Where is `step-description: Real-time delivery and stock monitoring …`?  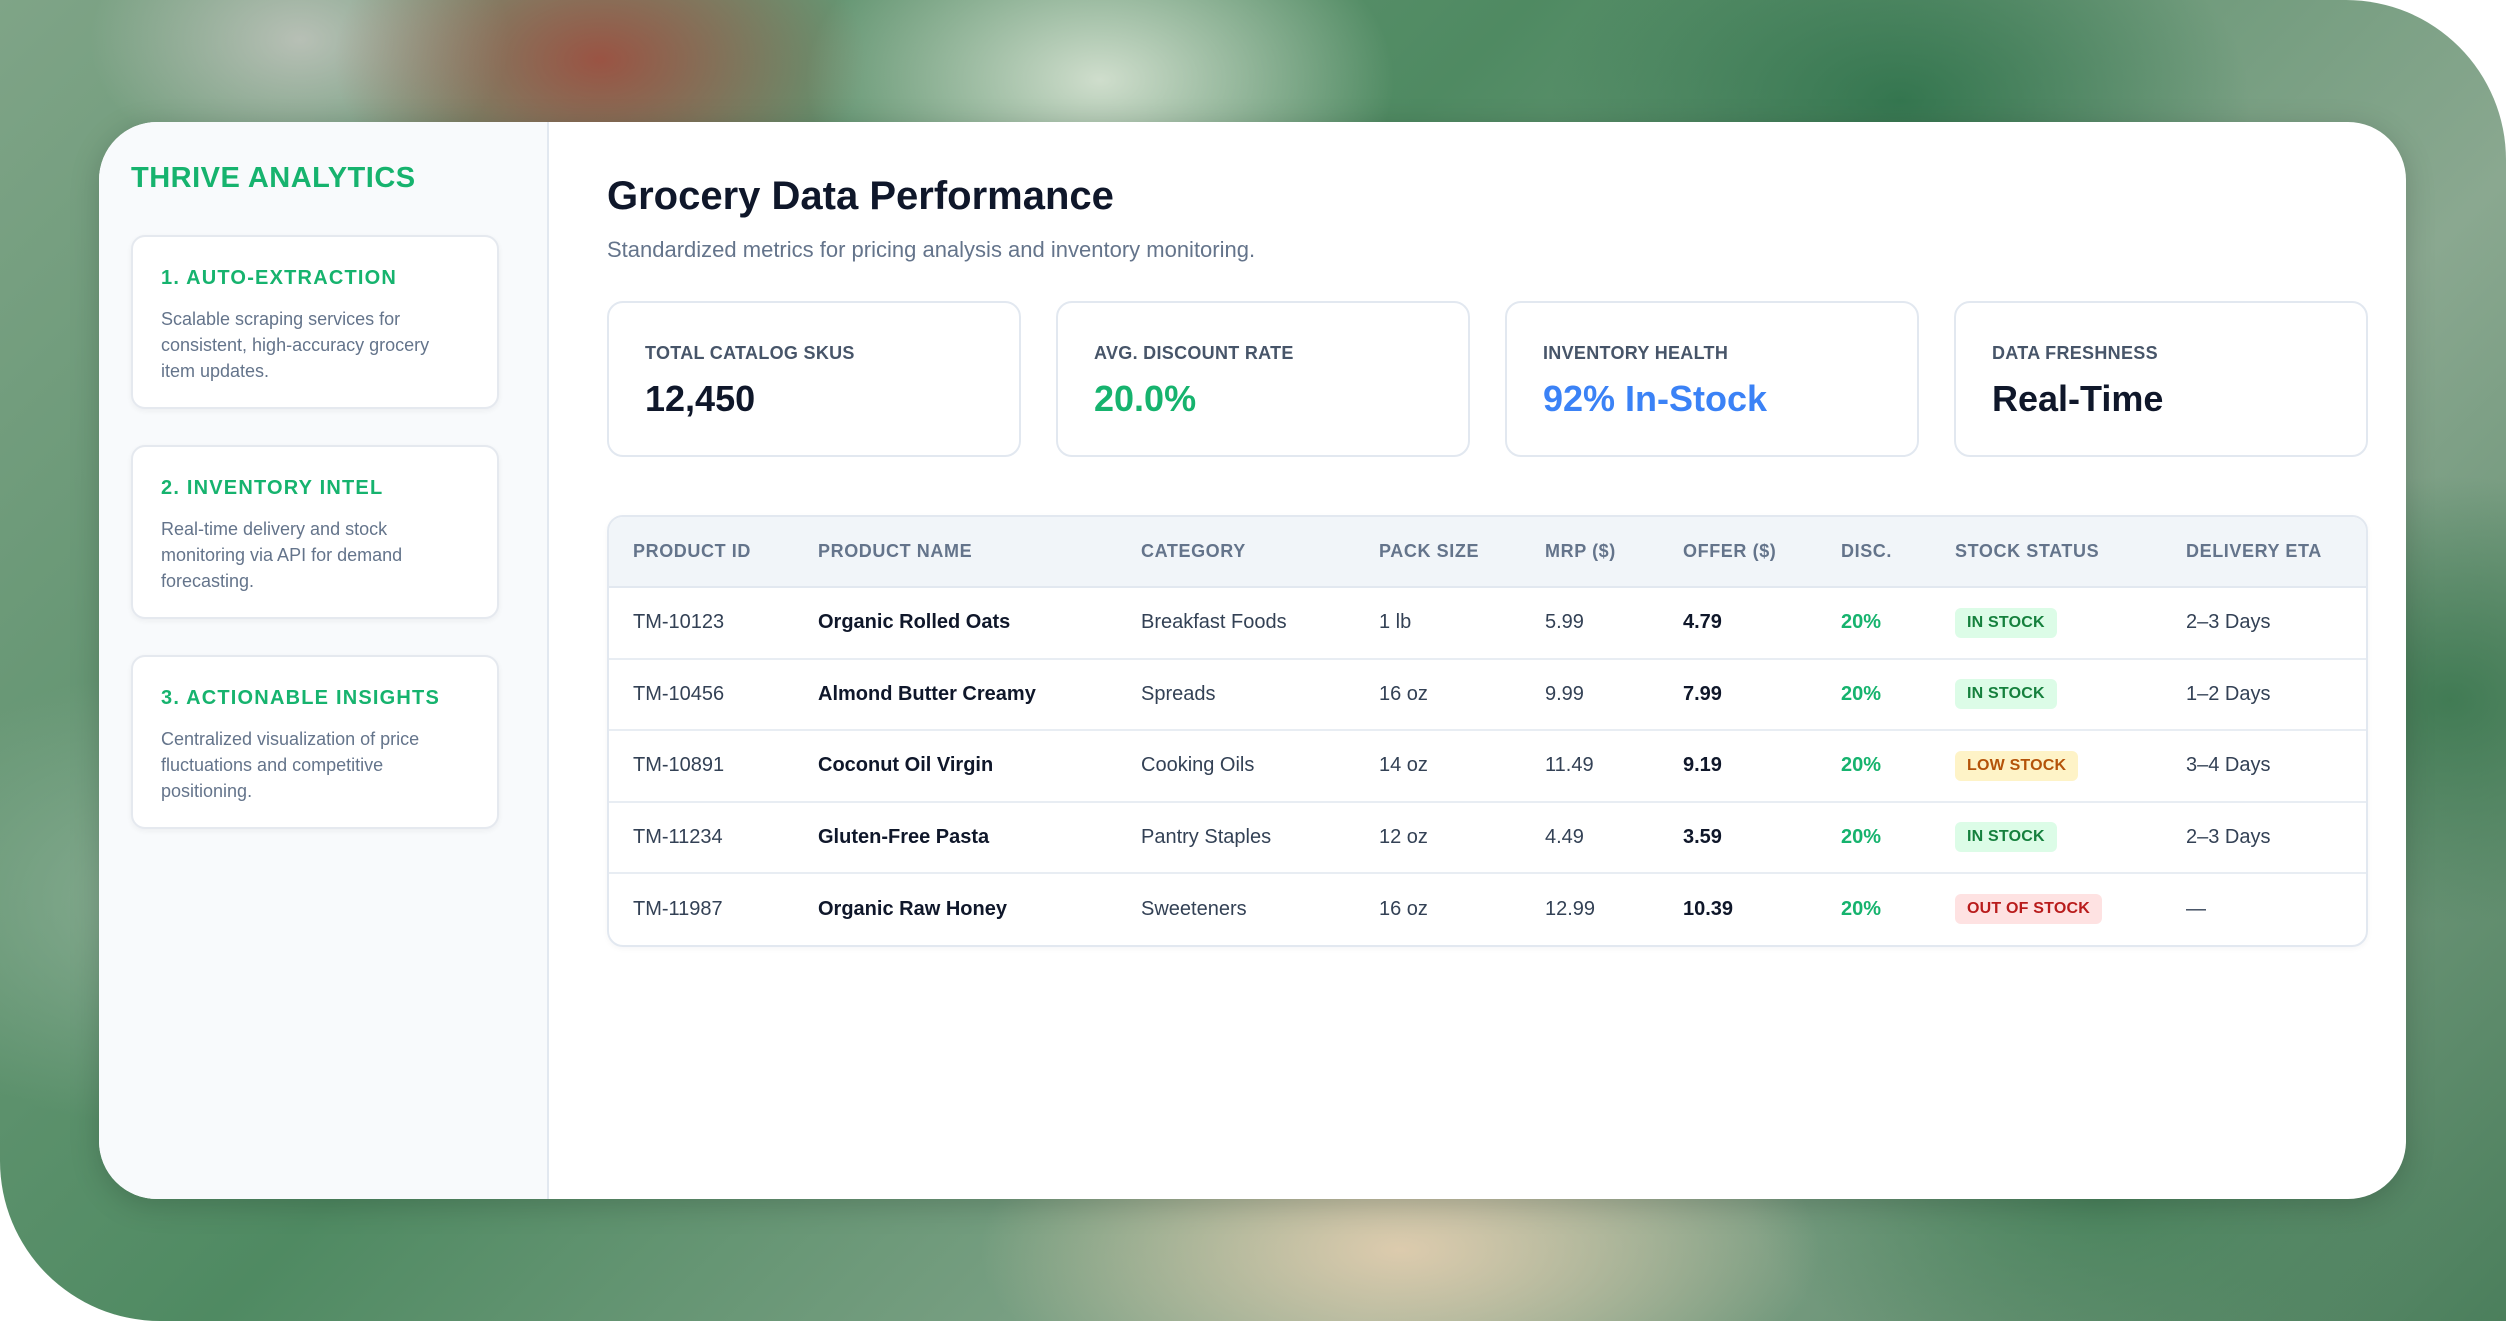 step-description: Real-time delivery and stock monitoring … is located at coordinates (282, 555).